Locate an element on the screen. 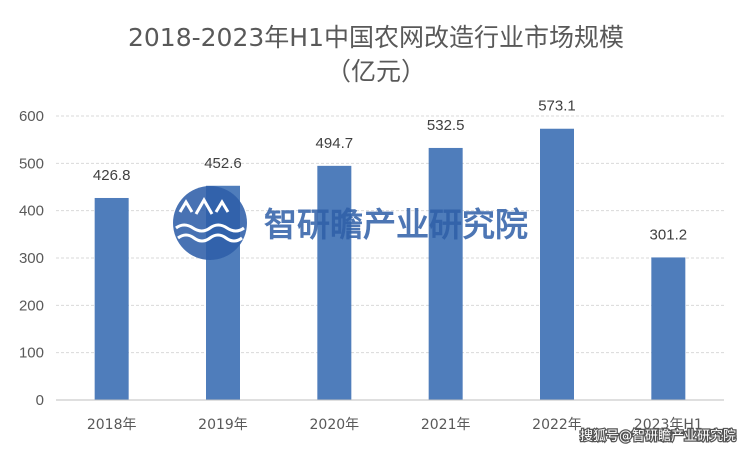  data-label: 573.1 is located at coordinates (557, 106).